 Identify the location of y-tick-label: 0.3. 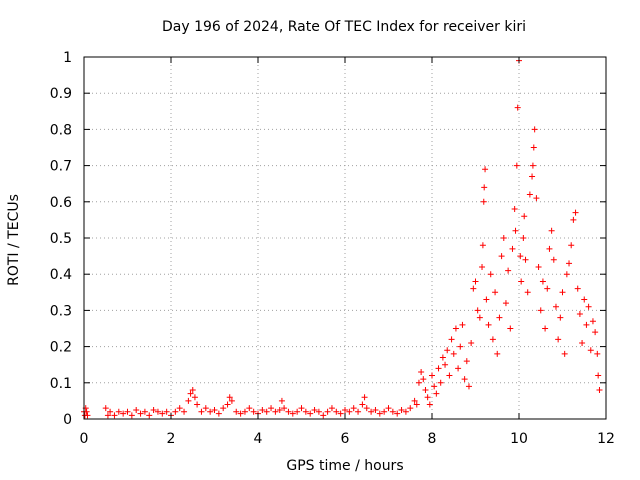
(61, 311).